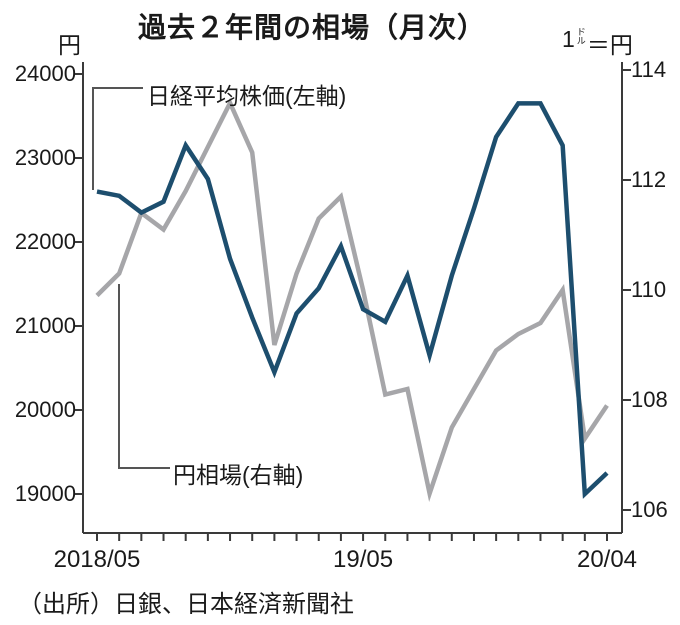 This screenshot has width=680, height=625. I want to click on right-axis-tick-label: 112, so click(649, 179).